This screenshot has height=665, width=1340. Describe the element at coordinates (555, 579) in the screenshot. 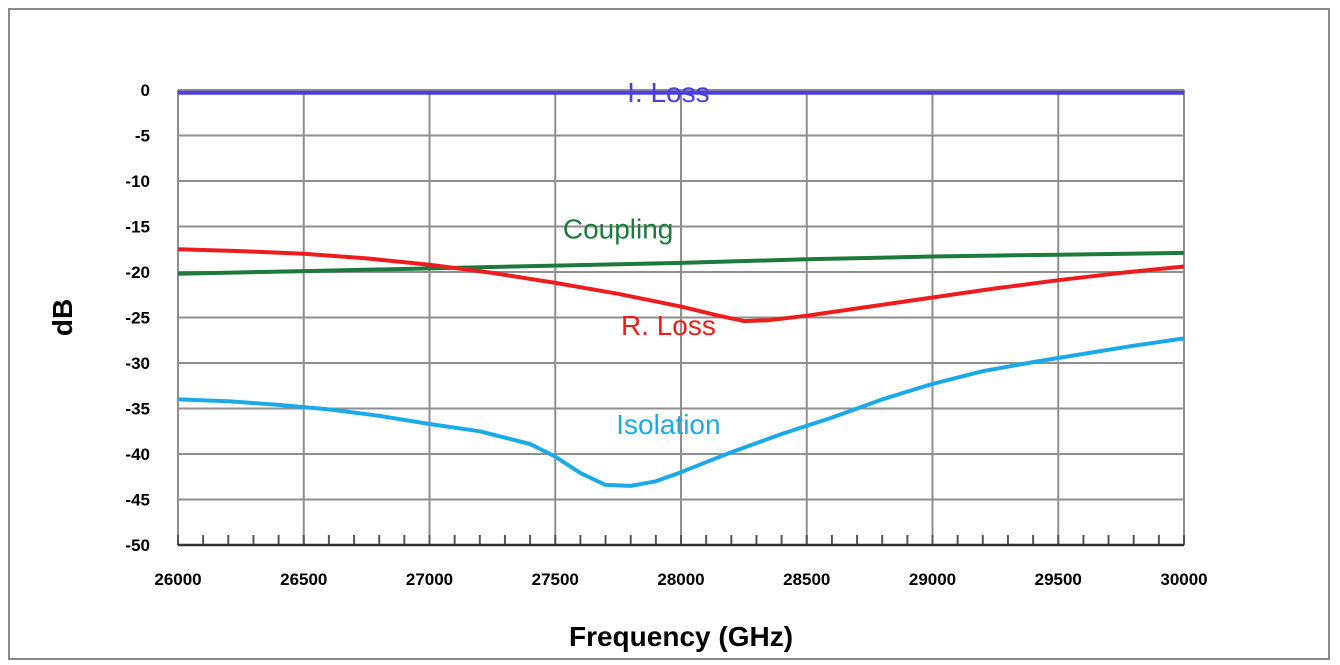

I see `x-tick-label: 27500` at that location.